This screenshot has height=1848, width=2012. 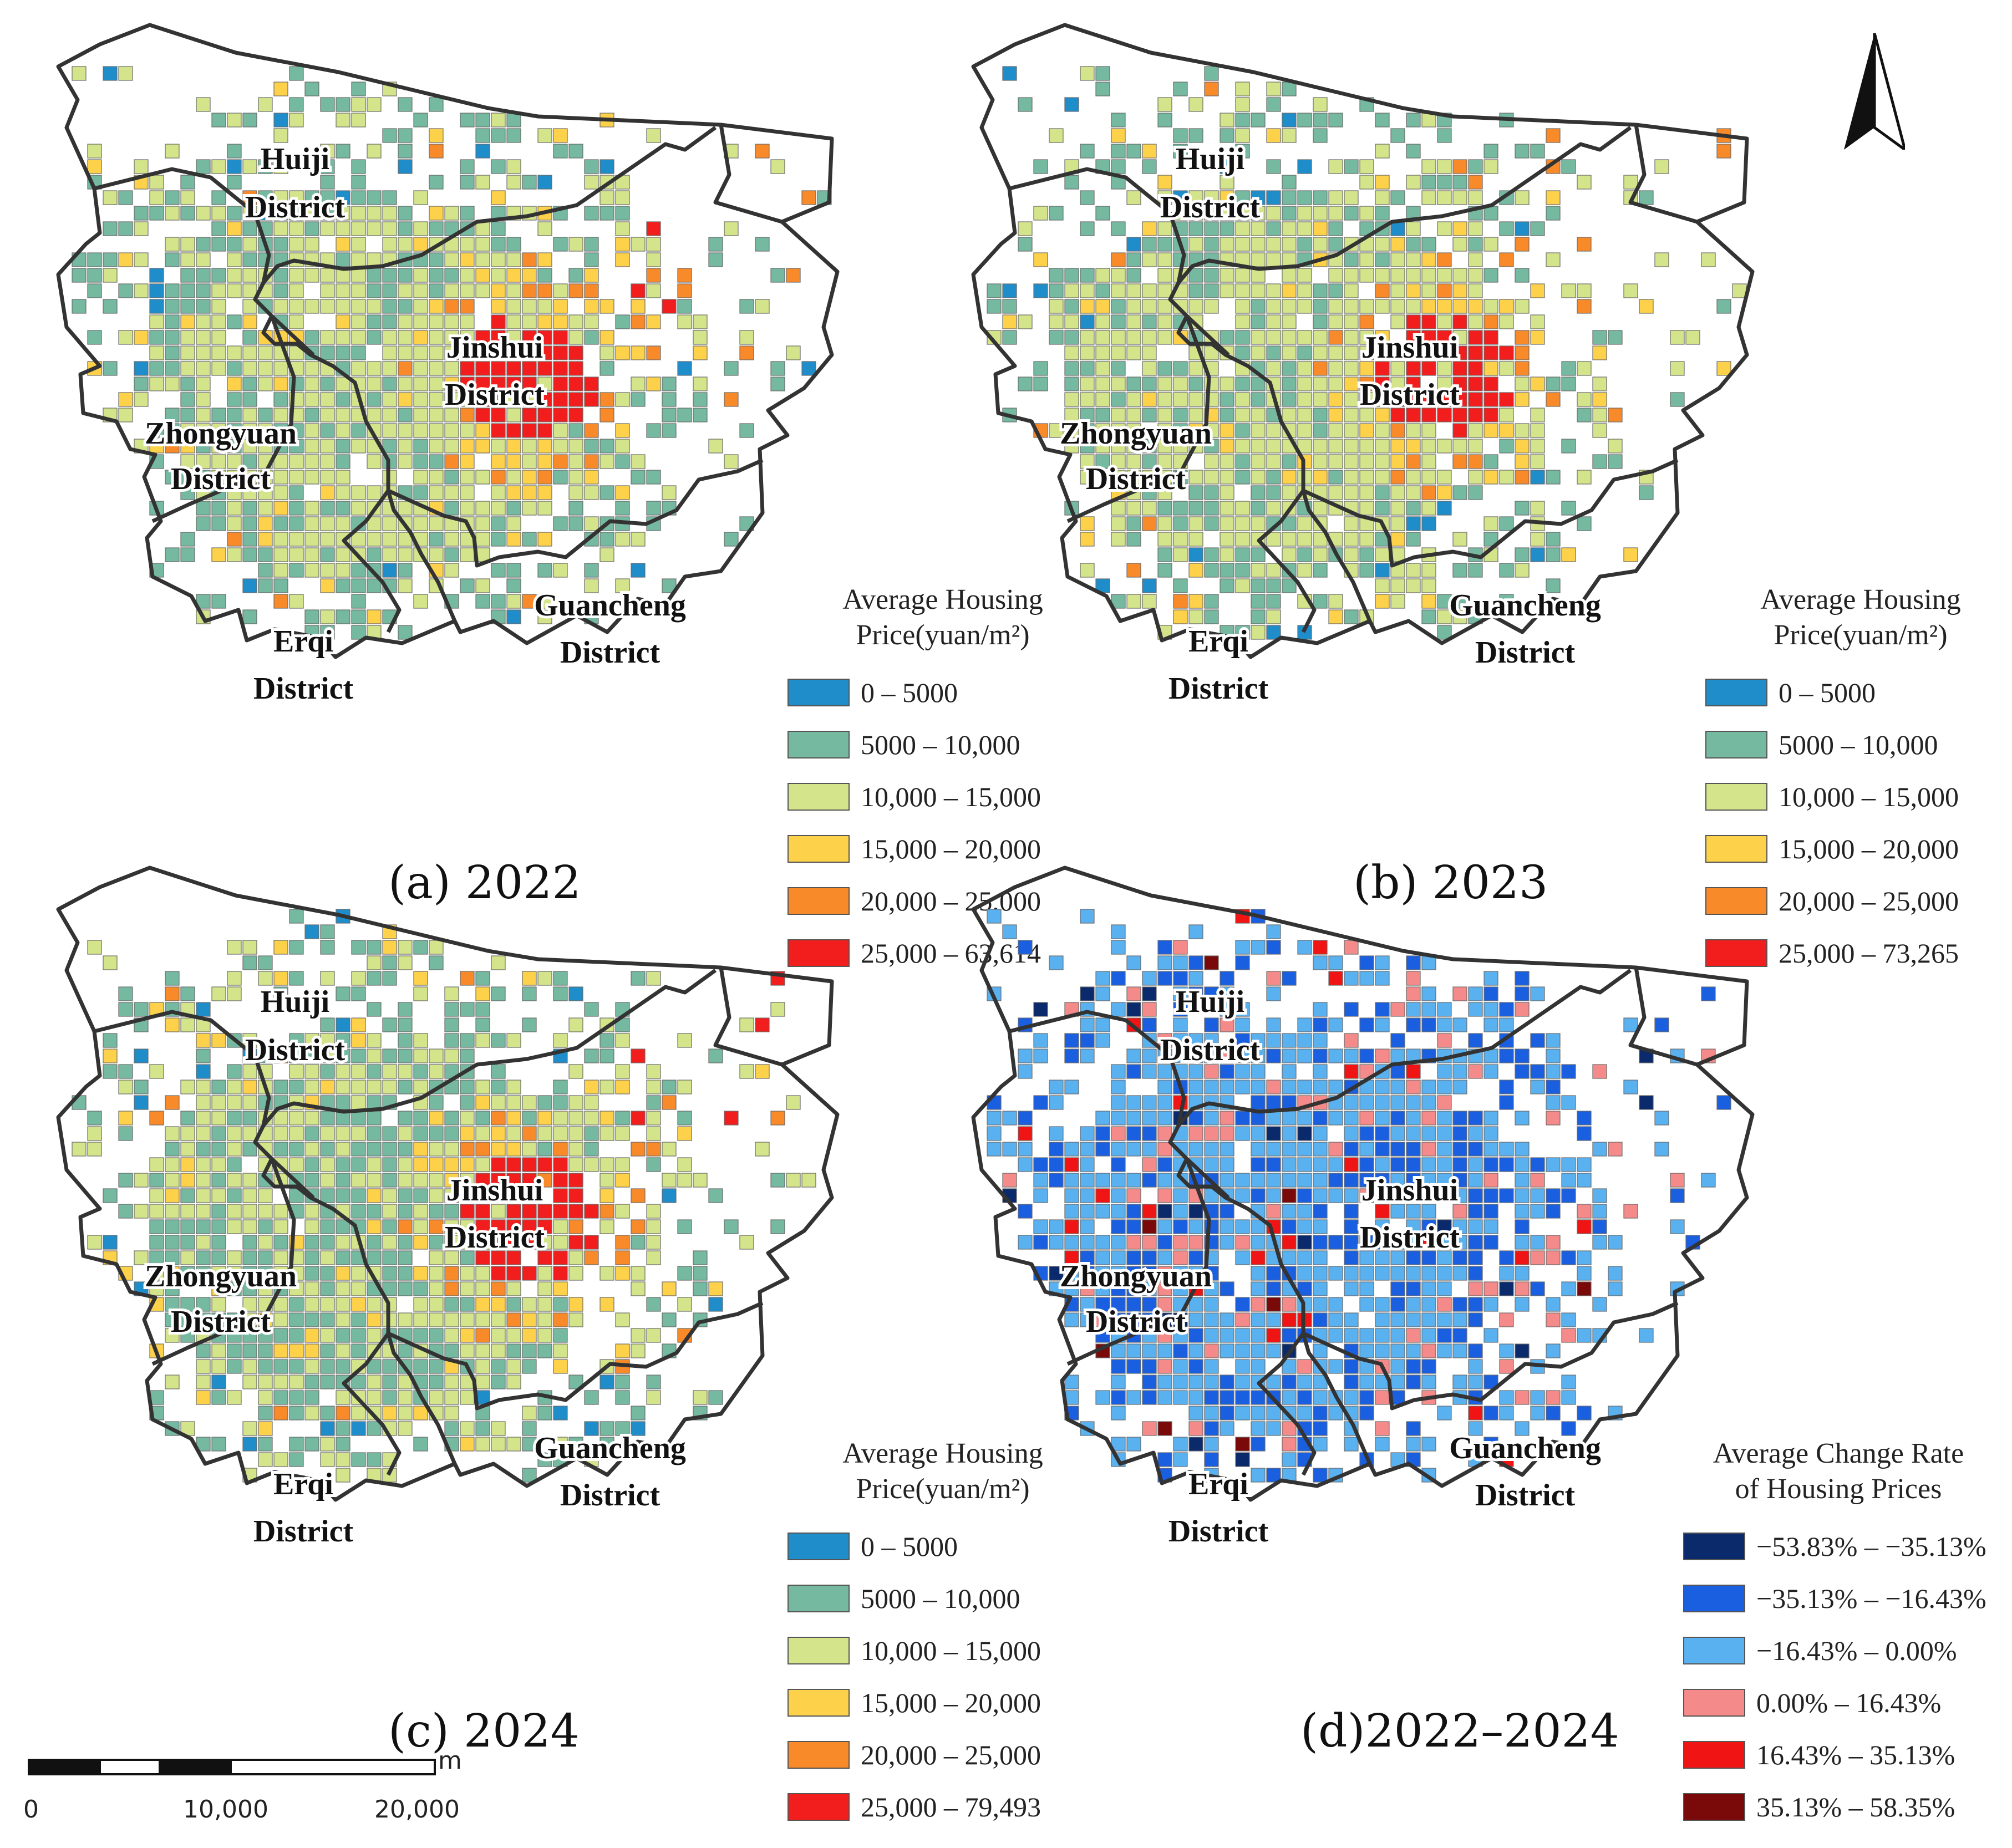 I want to click on district-label: Zhongyuan, so click(x=221, y=434).